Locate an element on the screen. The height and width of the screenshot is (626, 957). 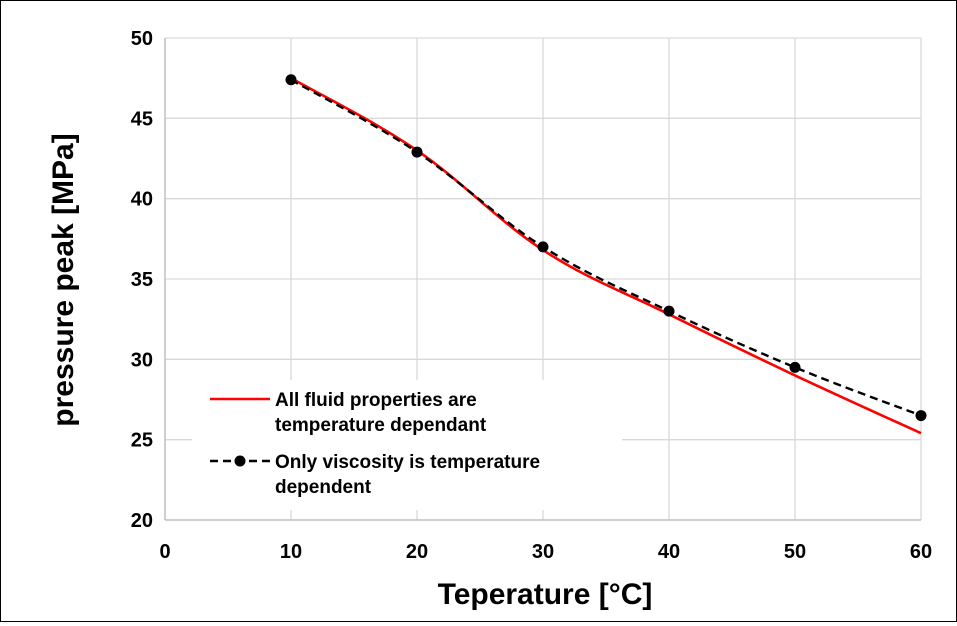
x-tick-label: 60 is located at coordinates (921, 552).